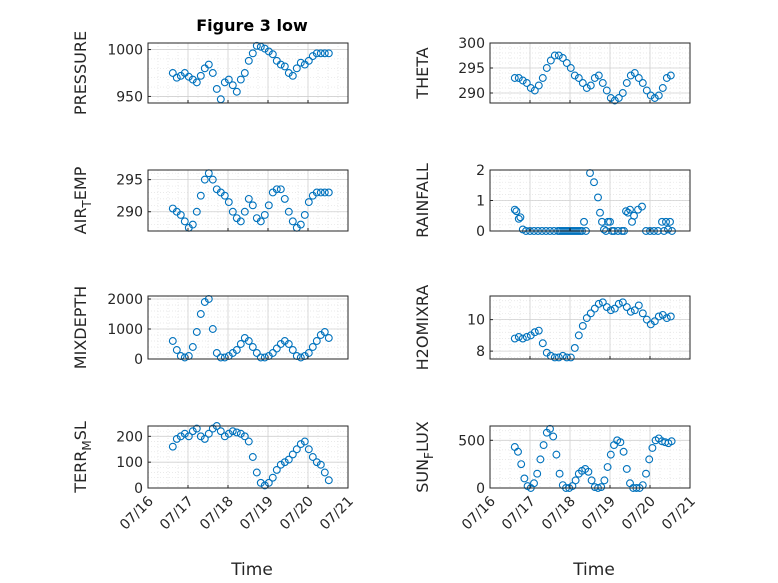  I want to click on subplot-2: 290 295 300 THETA, so click(552, 70).